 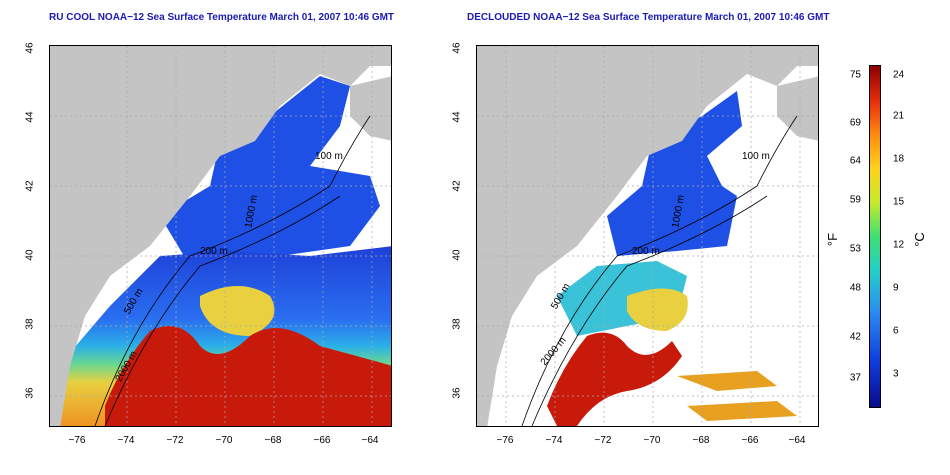 What do you see at coordinates (737, 396) in the screenshot?
I see `warm-filaments` at bounding box center [737, 396].